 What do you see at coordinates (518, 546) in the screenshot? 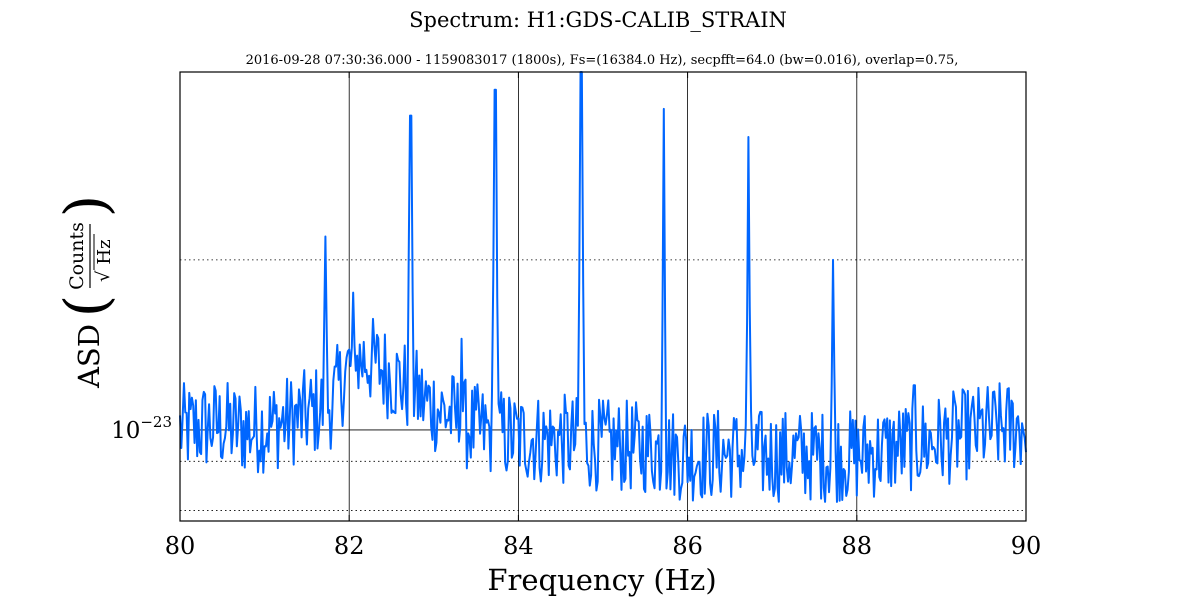
I see `x-tick-label-84: 84` at bounding box center [518, 546].